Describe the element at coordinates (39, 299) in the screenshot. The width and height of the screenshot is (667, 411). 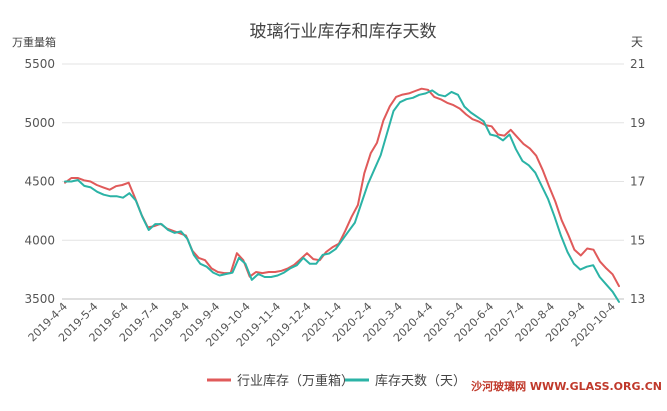
I see `left-tick-label: 3500` at that location.